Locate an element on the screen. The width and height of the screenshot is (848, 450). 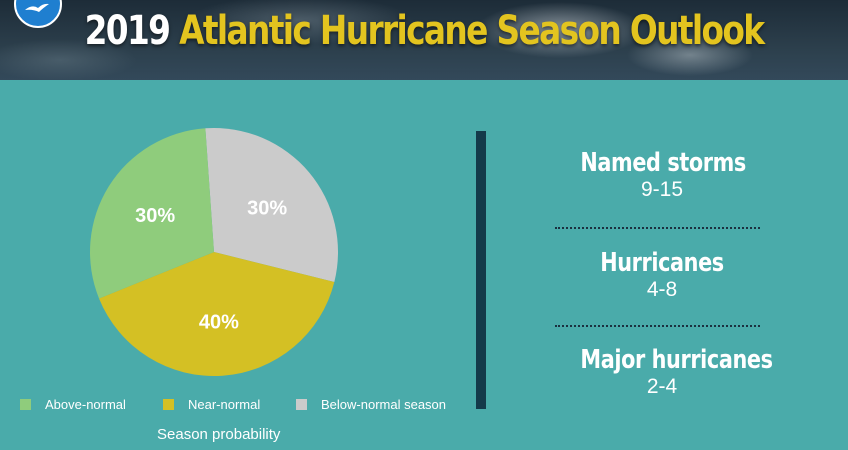
slice-above-normal is located at coordinates (152, 213).